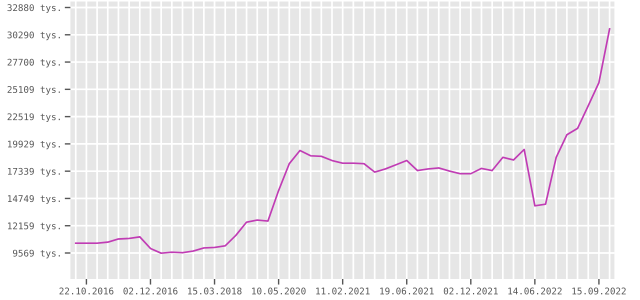 The width and height of the screenshot is (640, 300). What do you see at coordinates (34, 172) in the screenshot?
I see `y-tick-label: 17339 tys.` at bounding box center [34, 172].